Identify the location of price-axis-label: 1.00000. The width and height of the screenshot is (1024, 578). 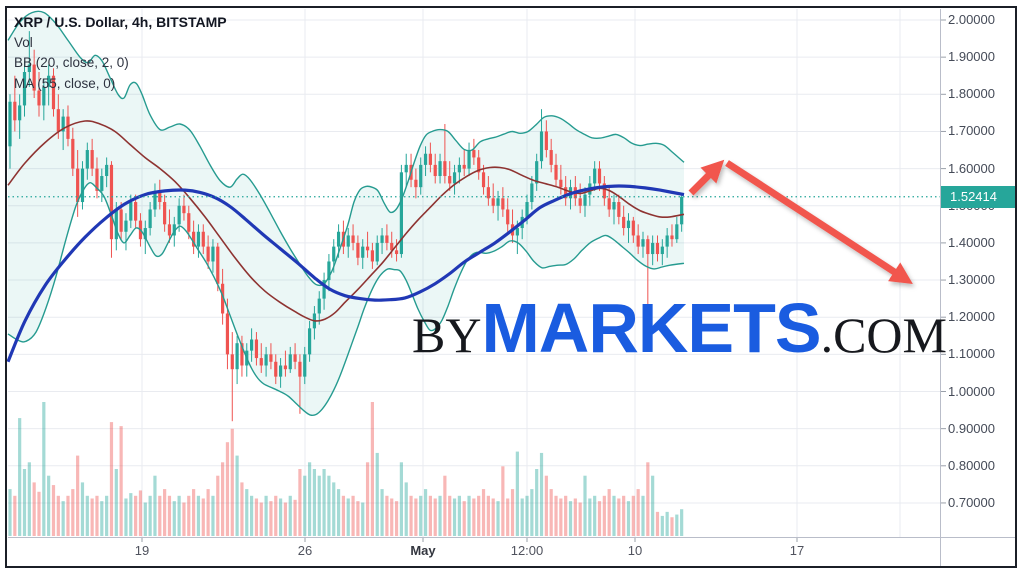
(971, 391).